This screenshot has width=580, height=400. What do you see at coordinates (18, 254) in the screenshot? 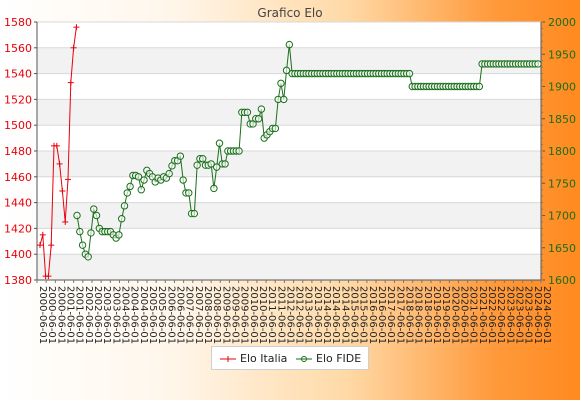
I see `y-left-tick-label: 1400` at bounding box center [18, 254].